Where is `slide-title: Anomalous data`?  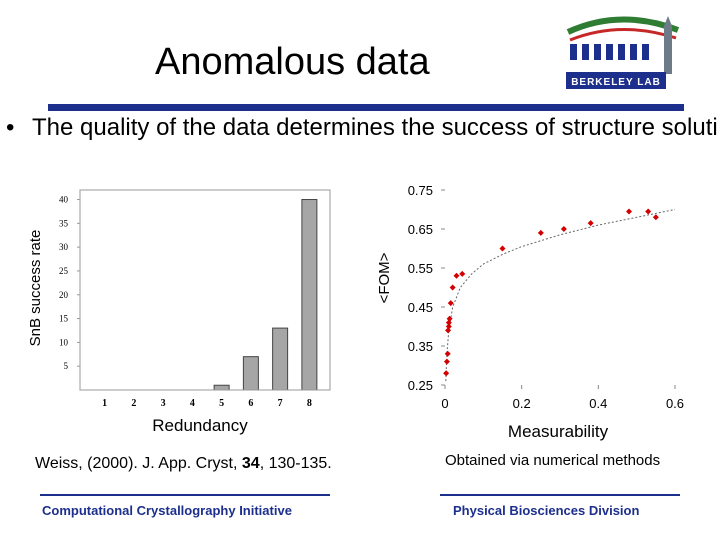
slide-title: Anomalous data is located at coordinates (292, 62).